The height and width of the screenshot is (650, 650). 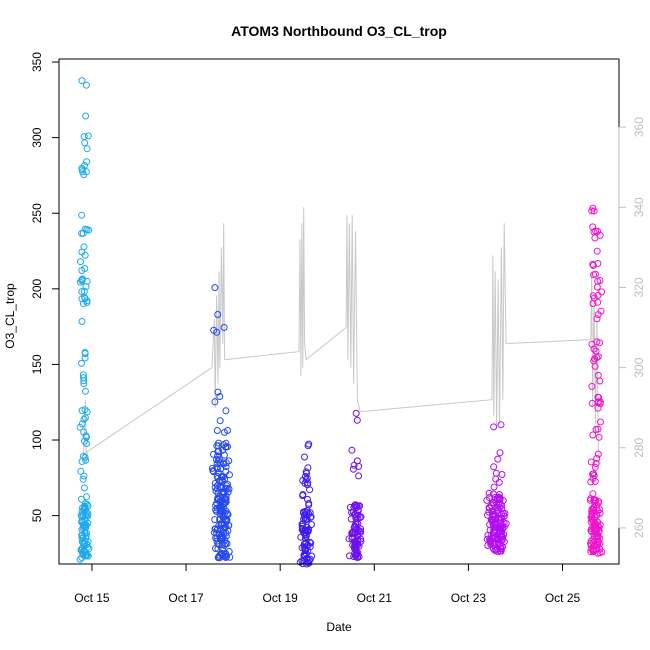 I want to click on x-axis: Oct 15 Oct 17 Oct 19 Oct 21 Oct 23 Oct 25, so click(x=327, y=584).